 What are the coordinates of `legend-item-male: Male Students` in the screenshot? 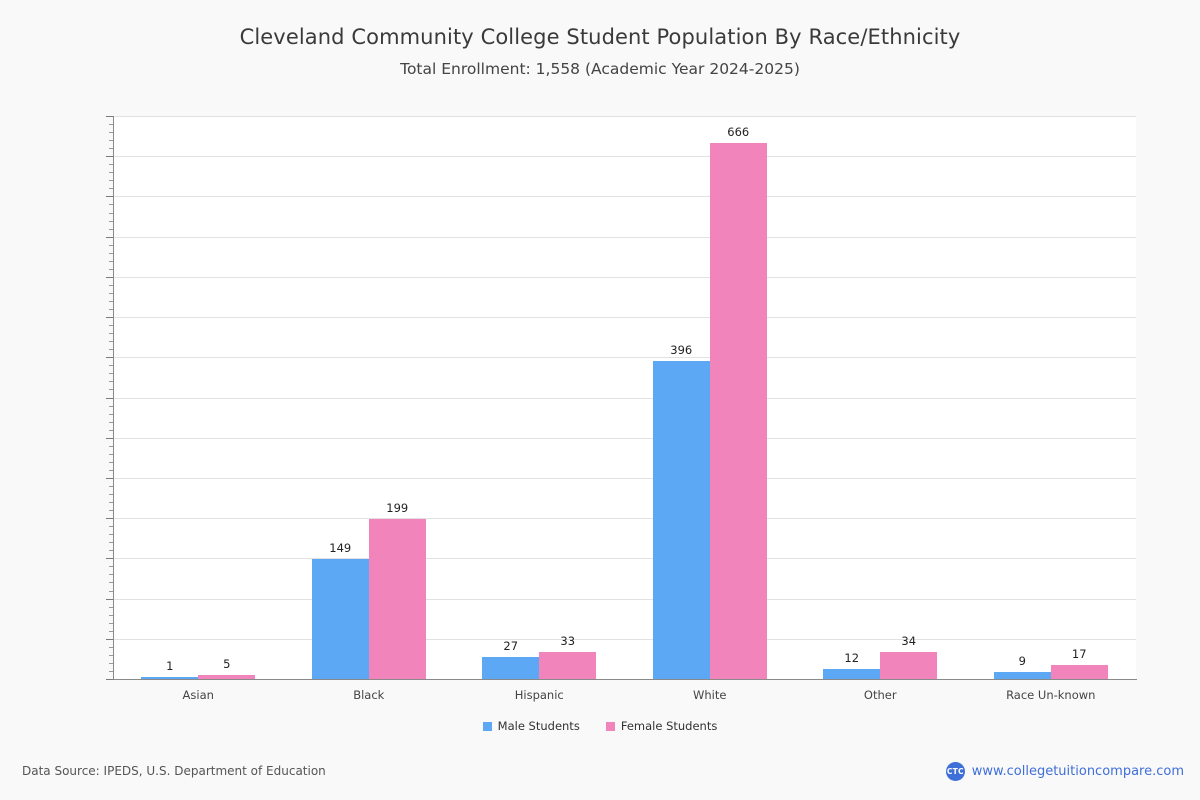 It's located at (531, 726).